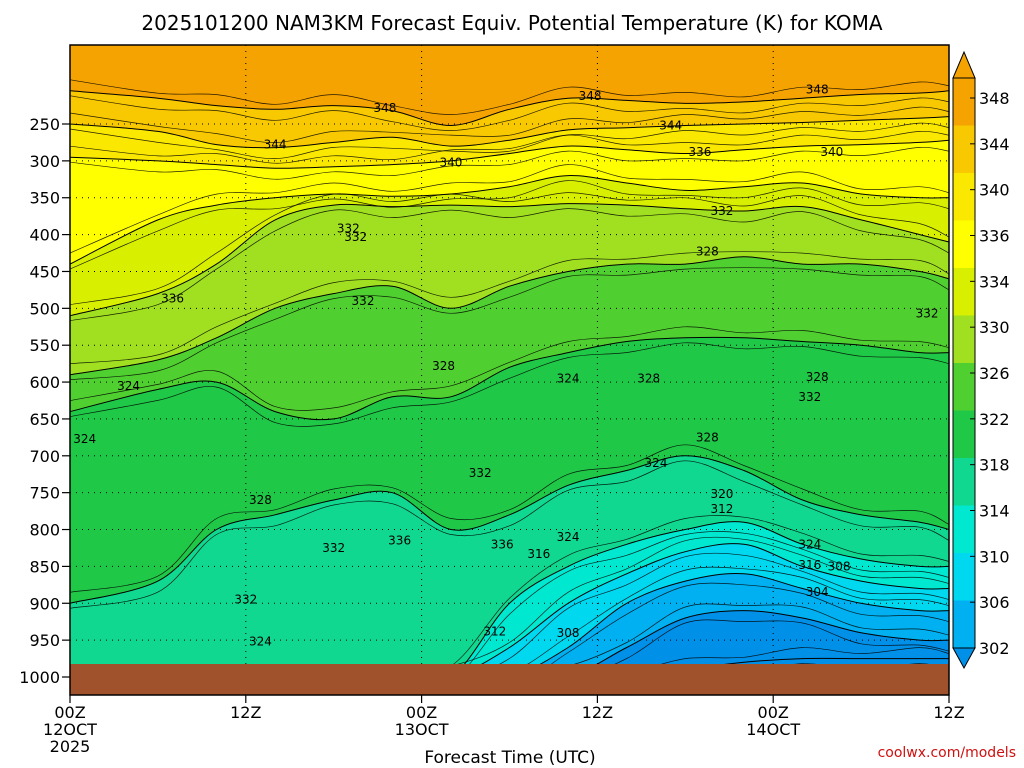 The width and height of the screenshot is (1024, 768). I want to click on contour-label-text: 320, so click(721, 494).